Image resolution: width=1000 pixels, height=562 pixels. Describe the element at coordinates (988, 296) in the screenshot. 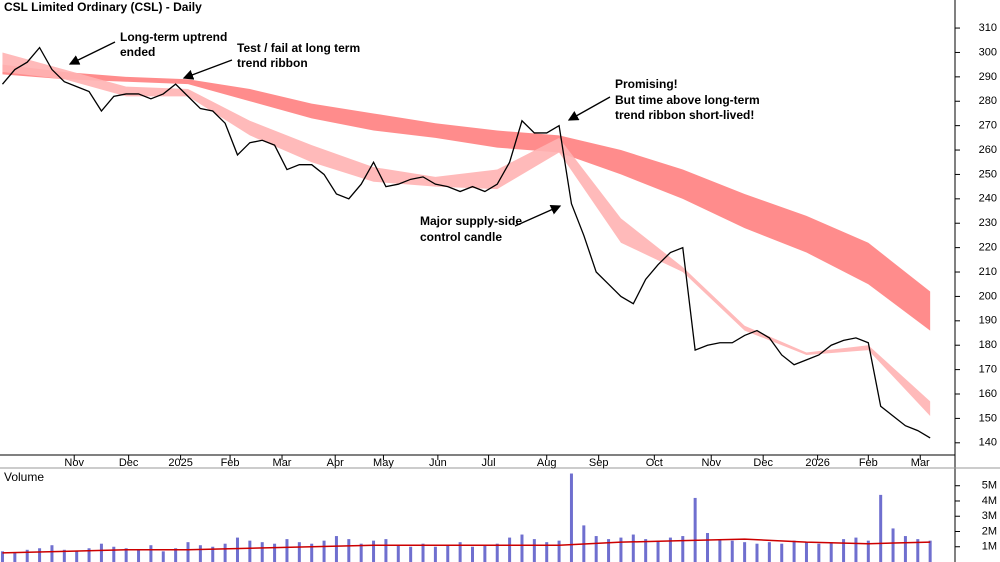

I see `y-tick-label: 200` at that location.